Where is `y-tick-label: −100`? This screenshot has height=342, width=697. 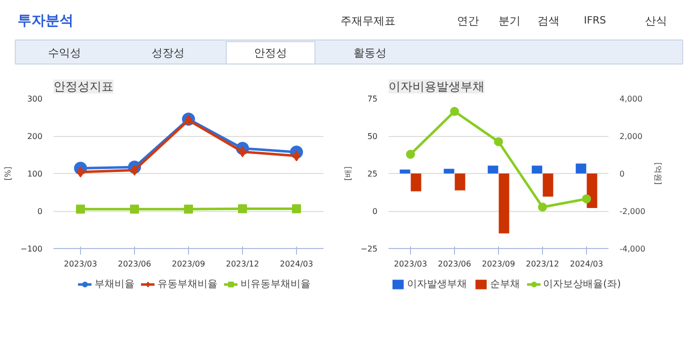 y-tick-label: −100 is located at coordinates (31, 249).